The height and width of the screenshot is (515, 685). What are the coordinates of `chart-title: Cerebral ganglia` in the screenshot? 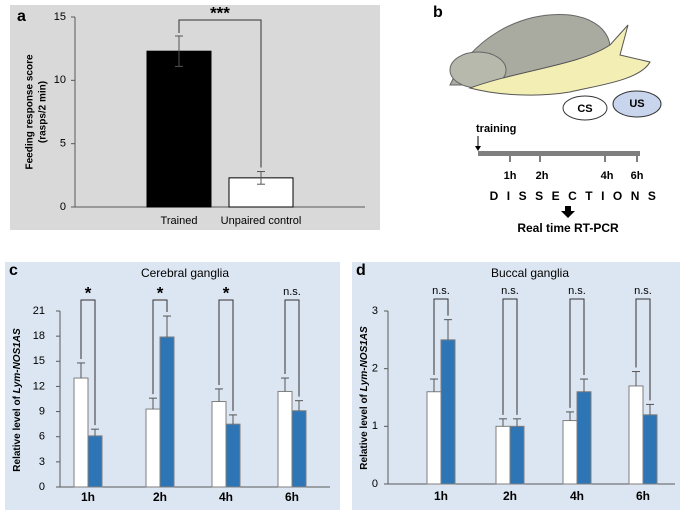 It's located at (185, 273).